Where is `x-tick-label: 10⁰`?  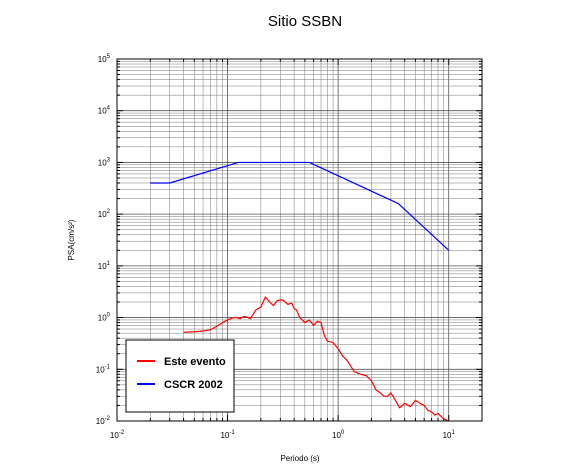 x-tick-label: 10⁰ is located at coordinates (338, 435).